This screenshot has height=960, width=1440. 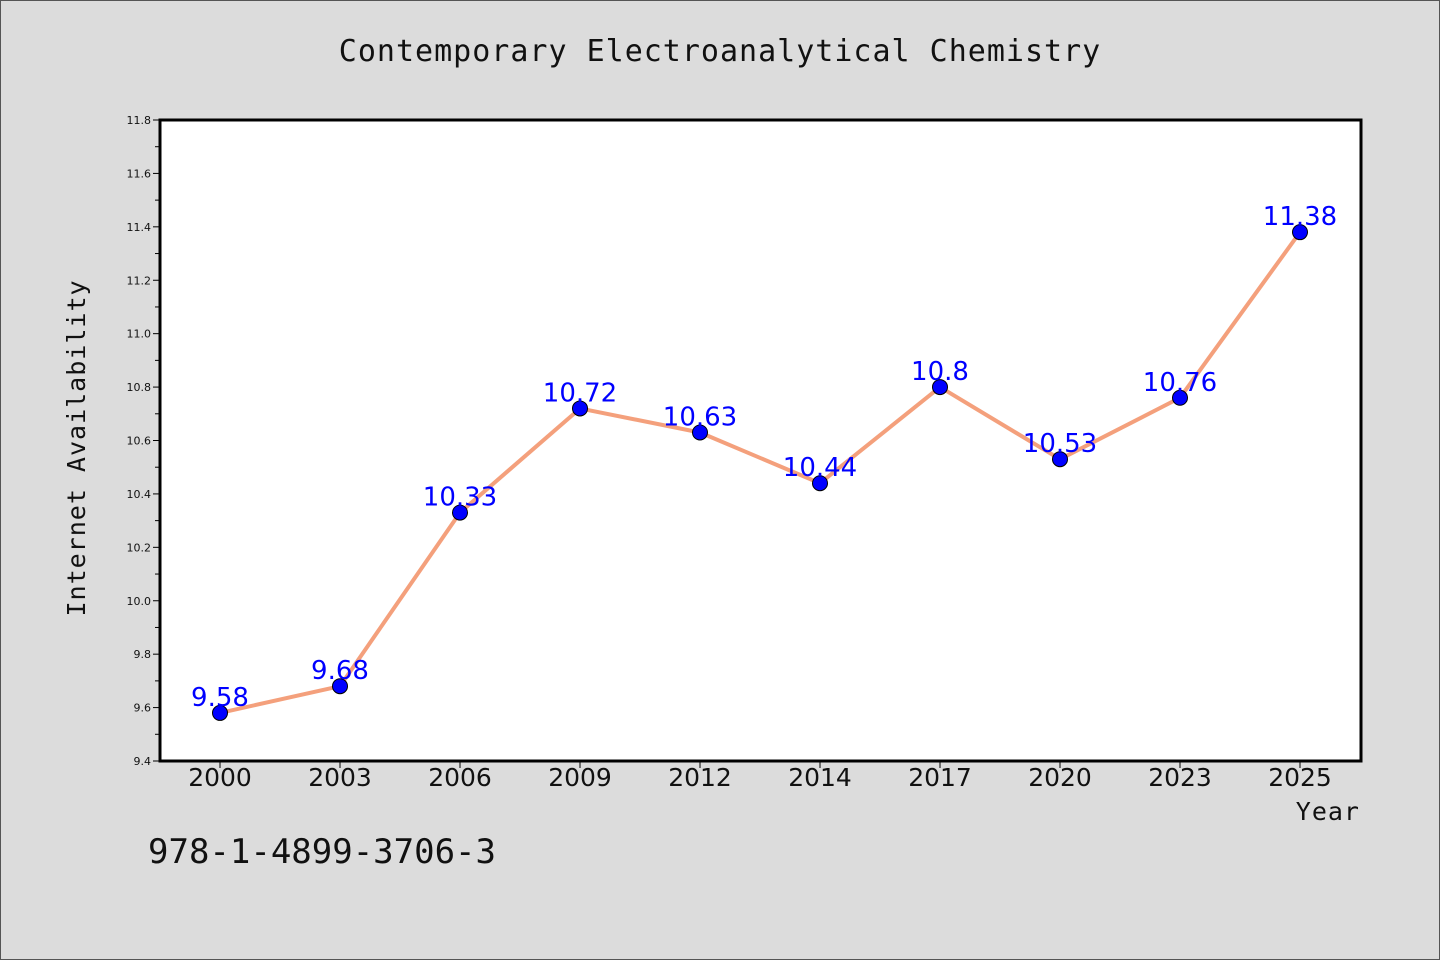 What do you see at coordinates (1300, 217) in the screenshot?
I see `data-label: 11.38` at bounding box center [1300, 217].